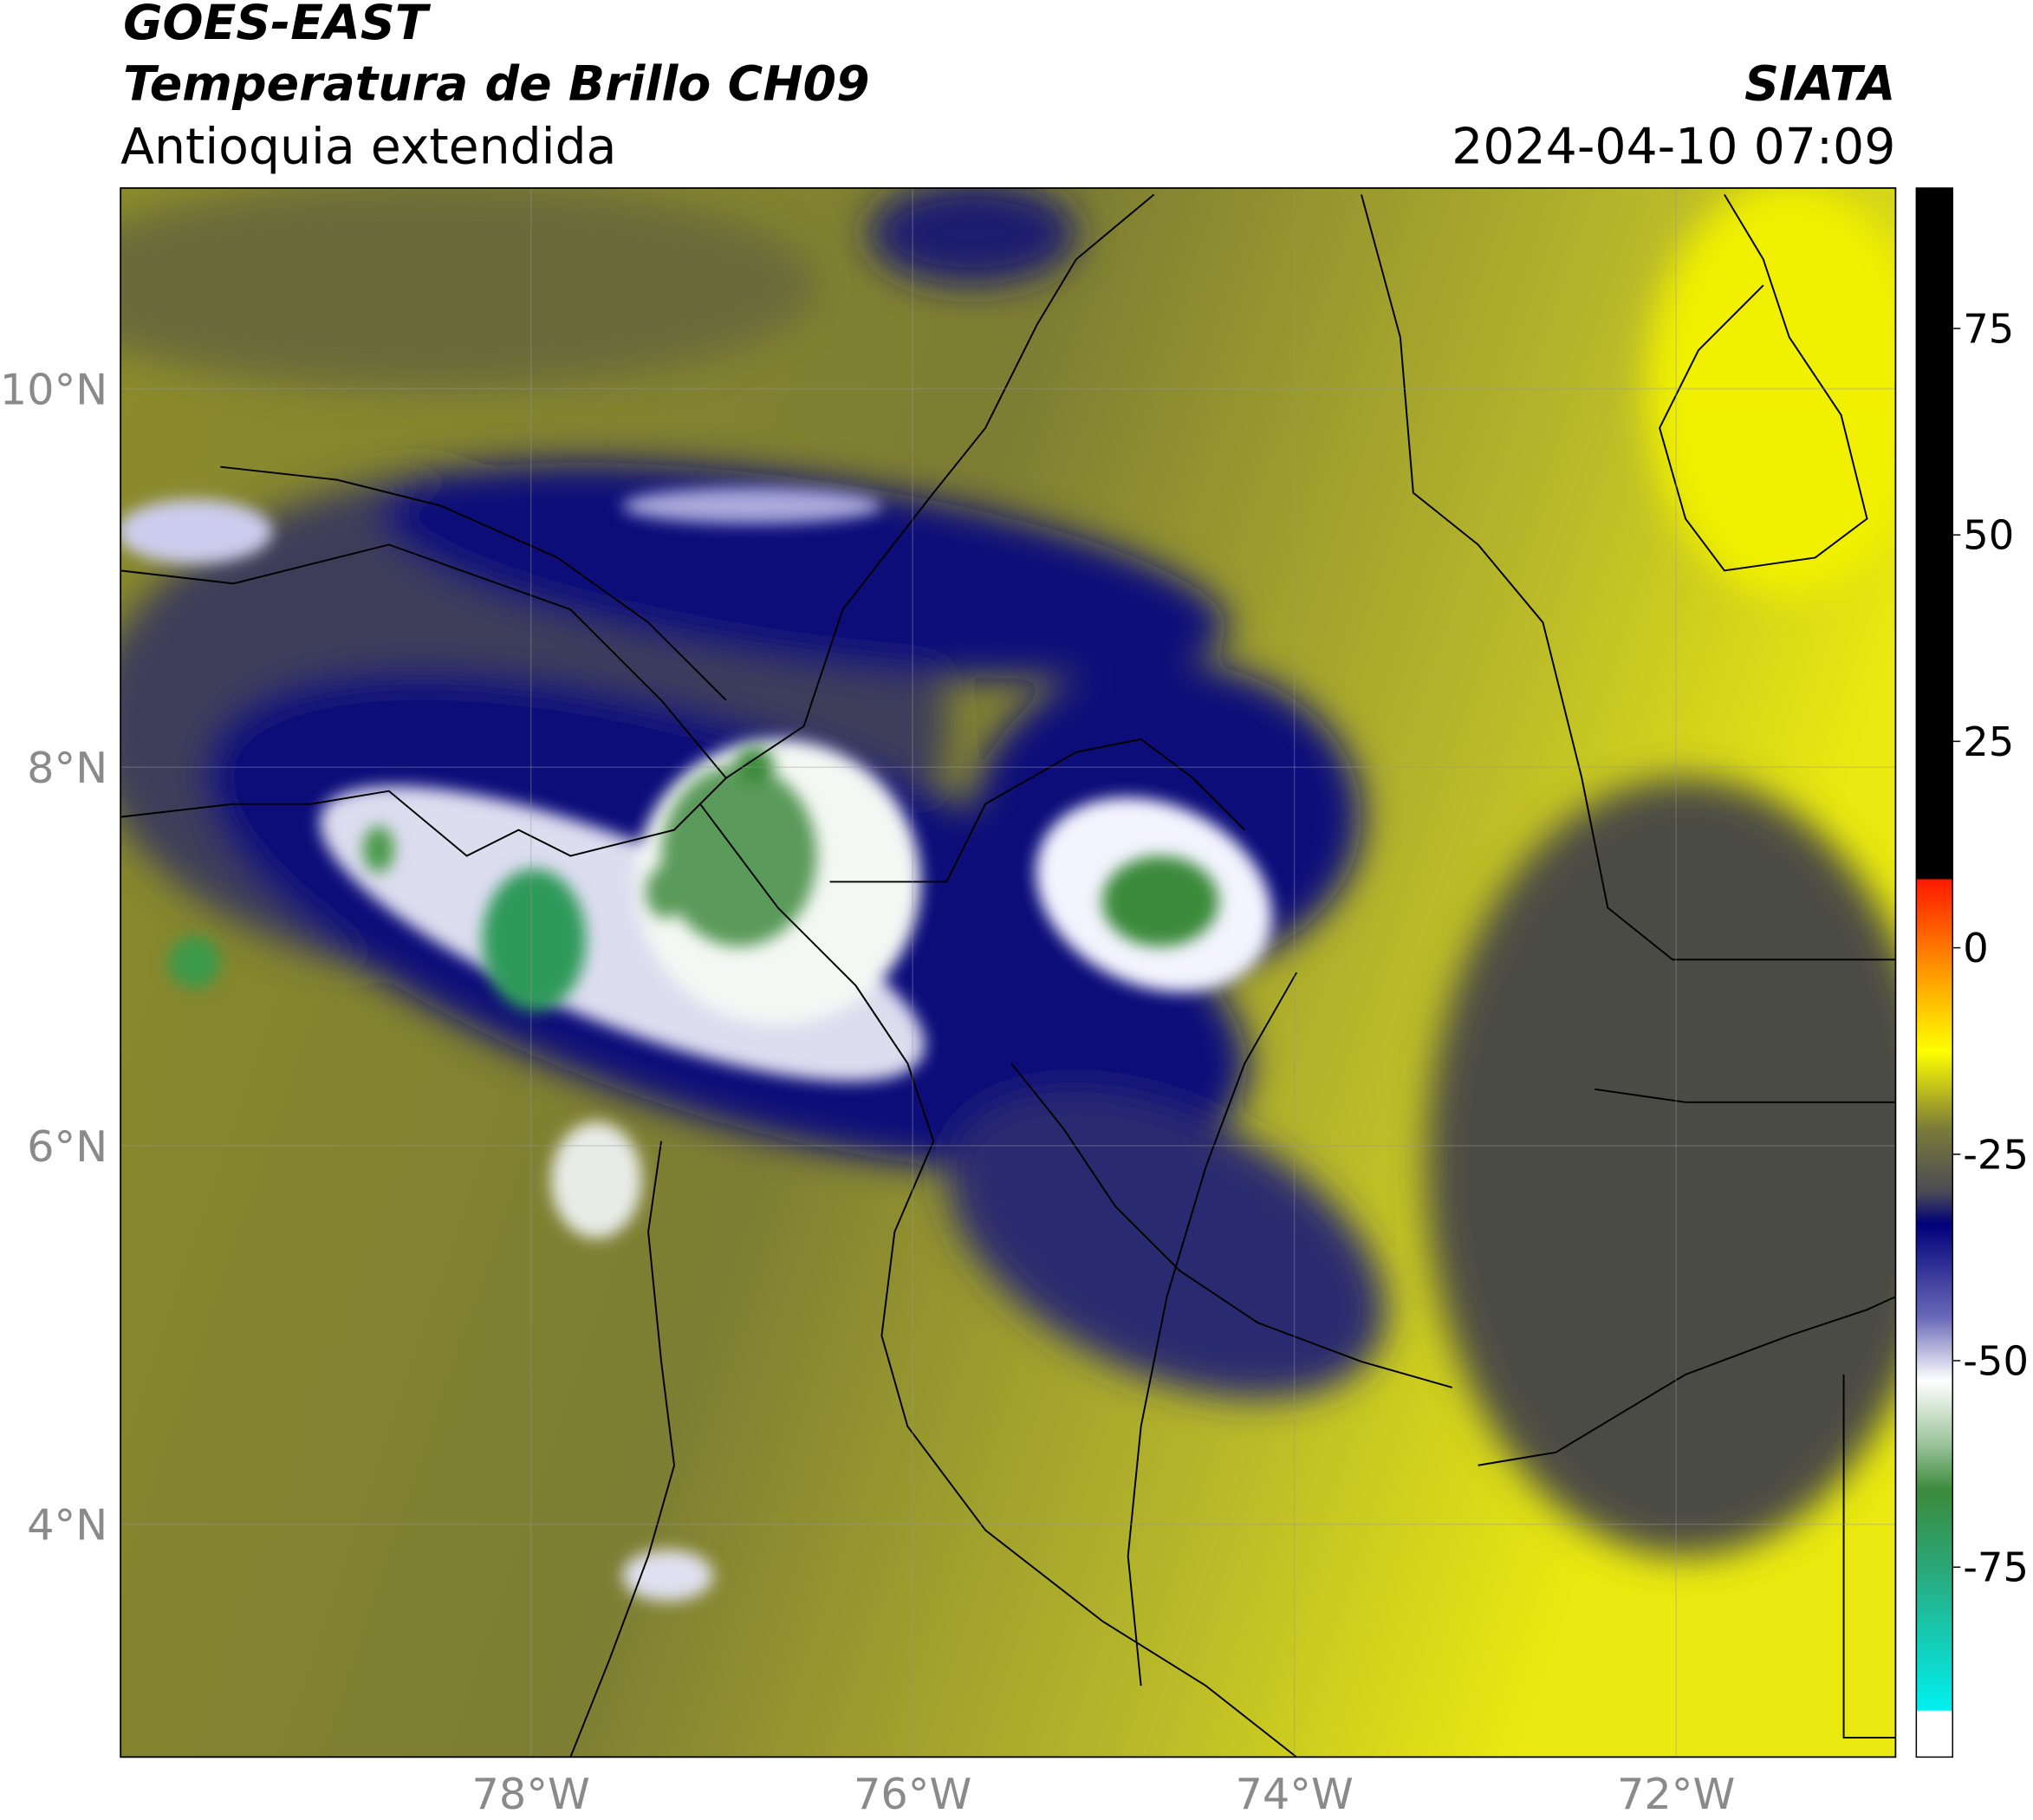  I want to click on colorbar-tick-label: 25, so click(1989, 741).